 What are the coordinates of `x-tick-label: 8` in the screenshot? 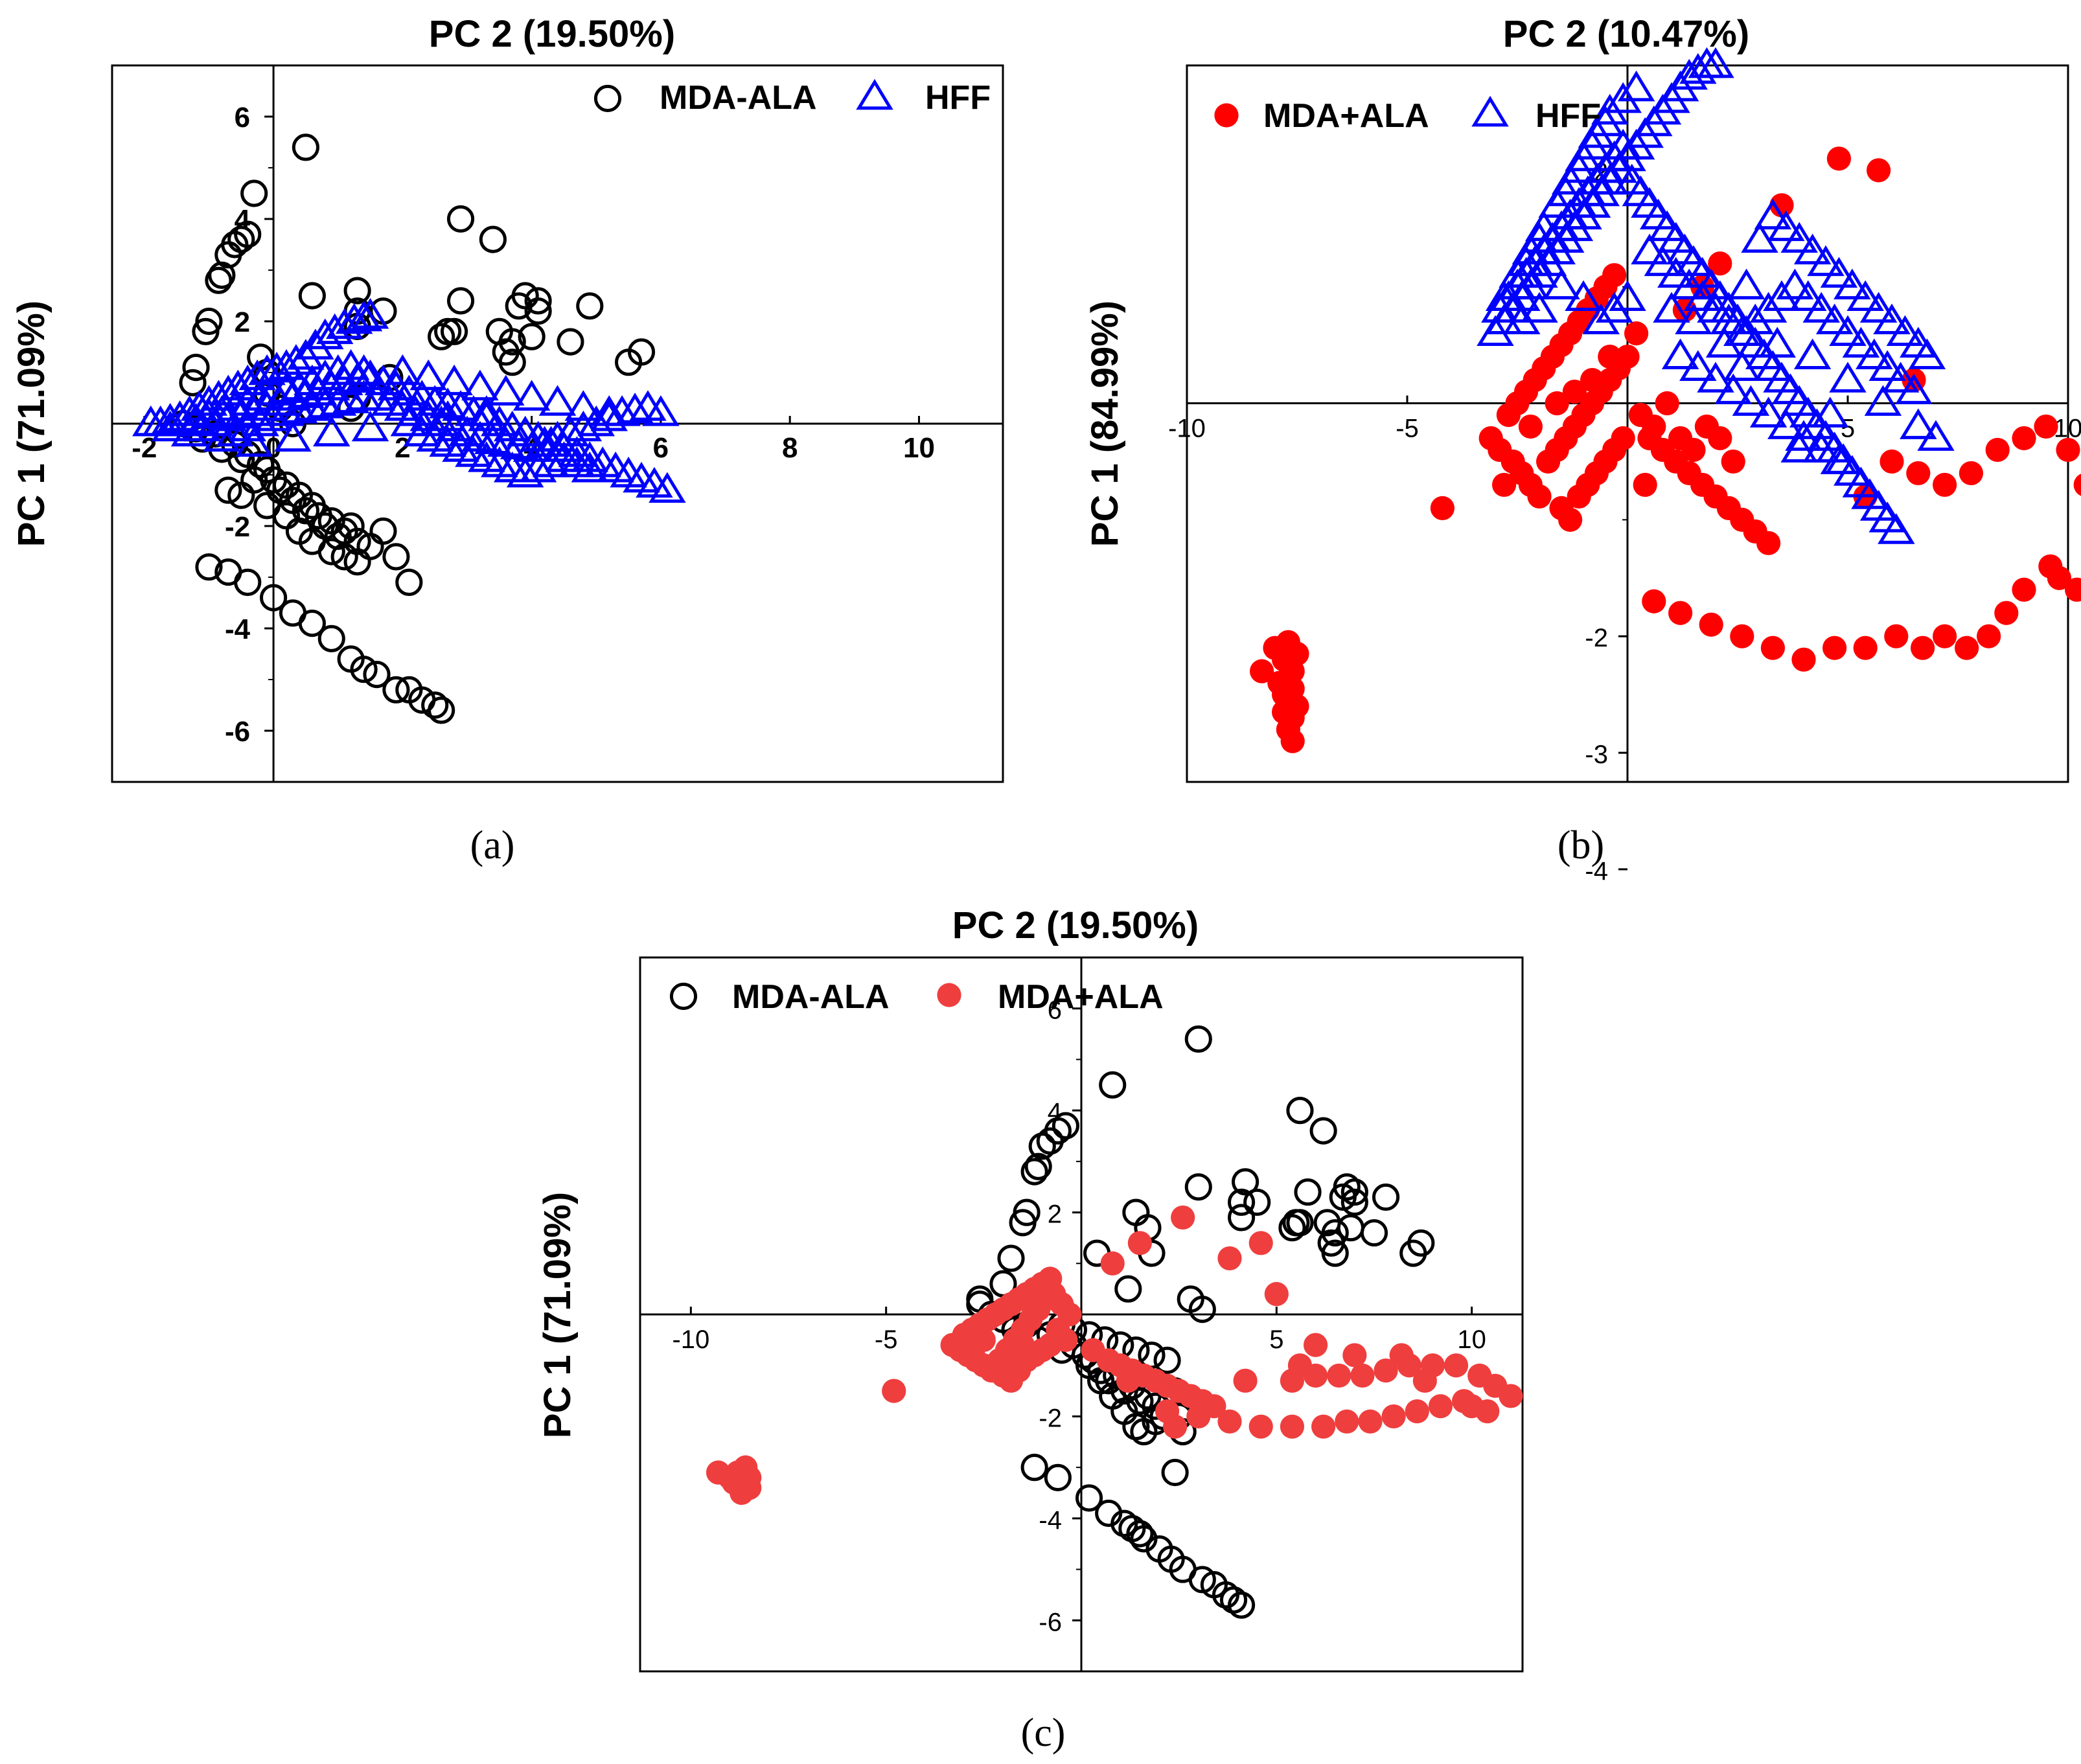 It's located at (790, 448).